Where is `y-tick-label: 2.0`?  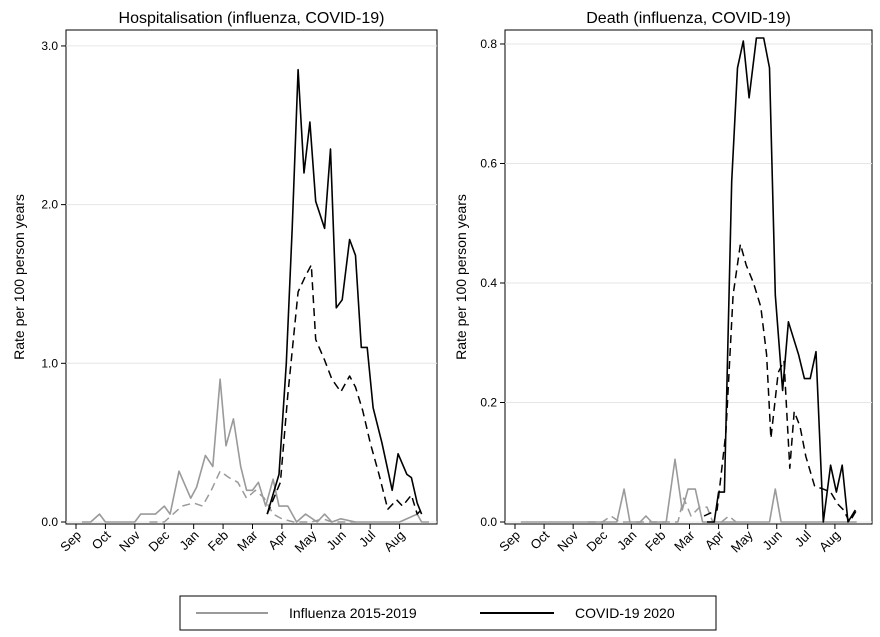
y-tick-label: 2.0 is located at coordinates (49, 205).